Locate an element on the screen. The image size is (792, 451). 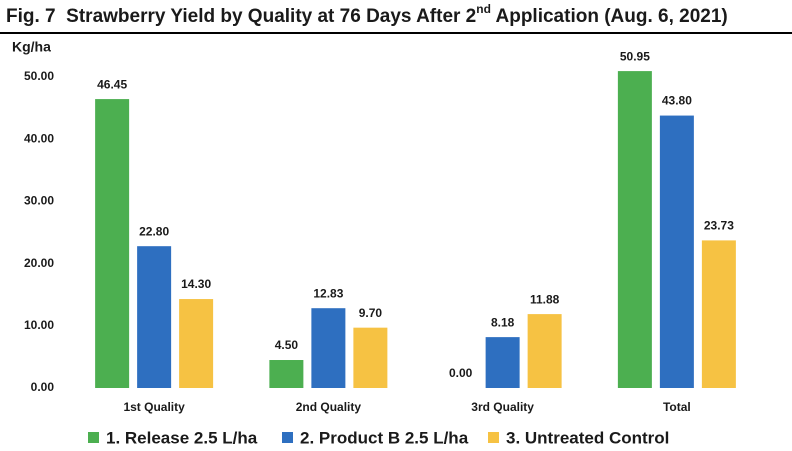
y-tick-label: 20.00 is located at coordinates (39, 263).